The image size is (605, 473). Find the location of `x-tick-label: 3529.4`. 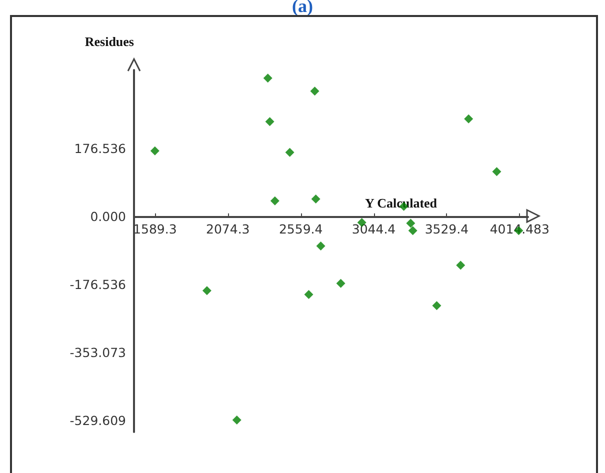

x-tick-label: 3529.4 is located at coordinates (446, 228).